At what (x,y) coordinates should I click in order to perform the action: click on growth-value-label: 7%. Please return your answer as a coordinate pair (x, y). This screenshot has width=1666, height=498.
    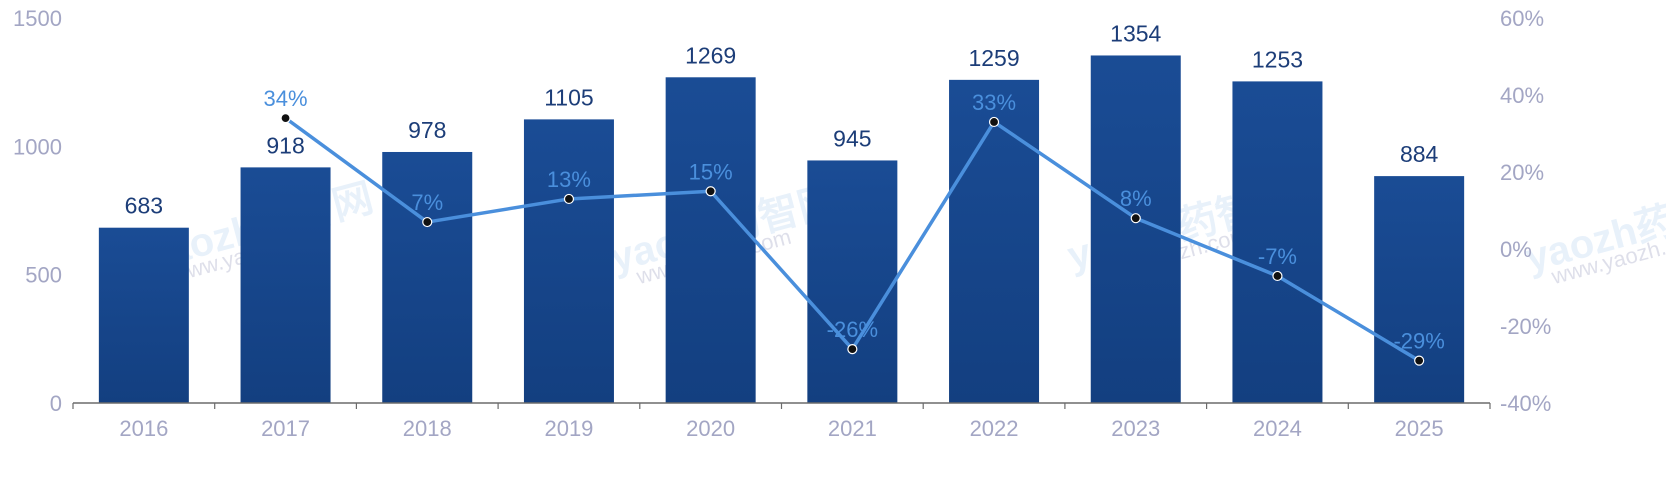
    Looking at the image, I should click on (427, 202).